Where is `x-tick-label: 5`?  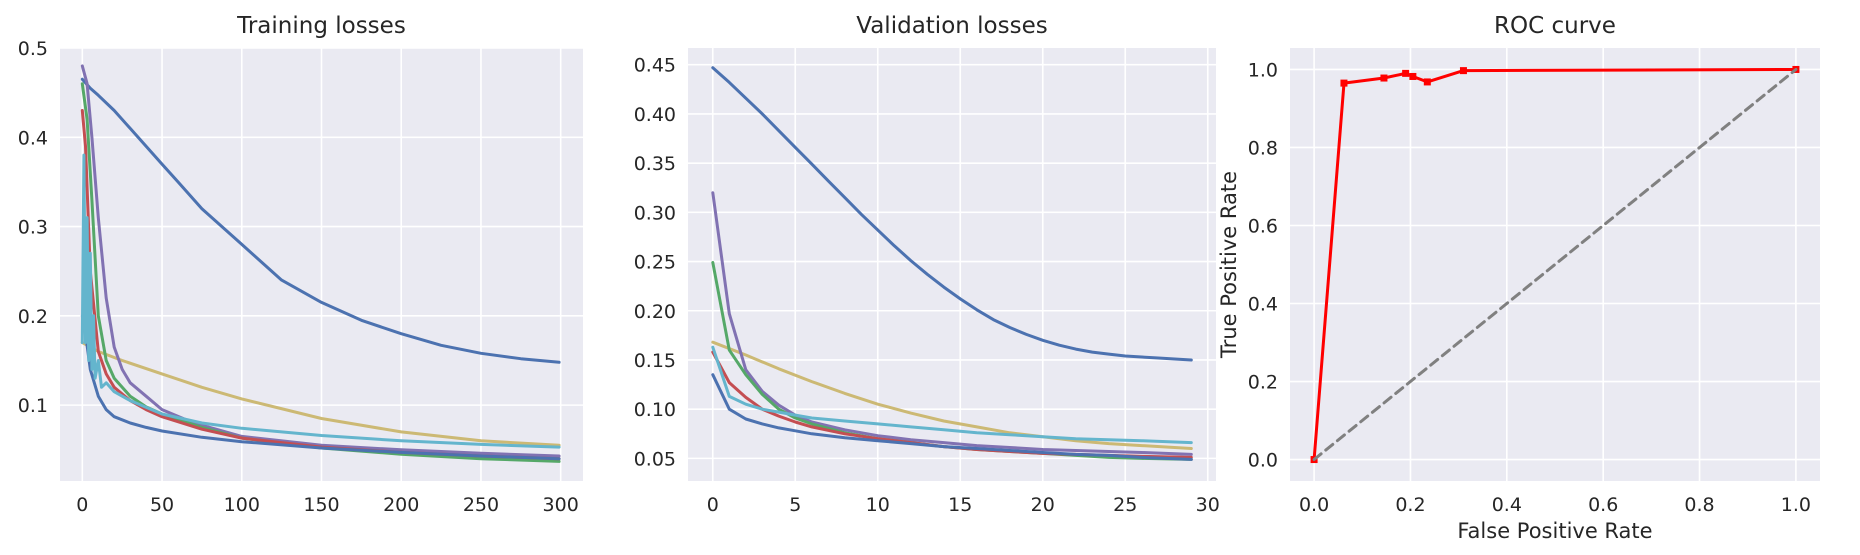 x-tick-label: 5 is located at coordinates (795, 505).